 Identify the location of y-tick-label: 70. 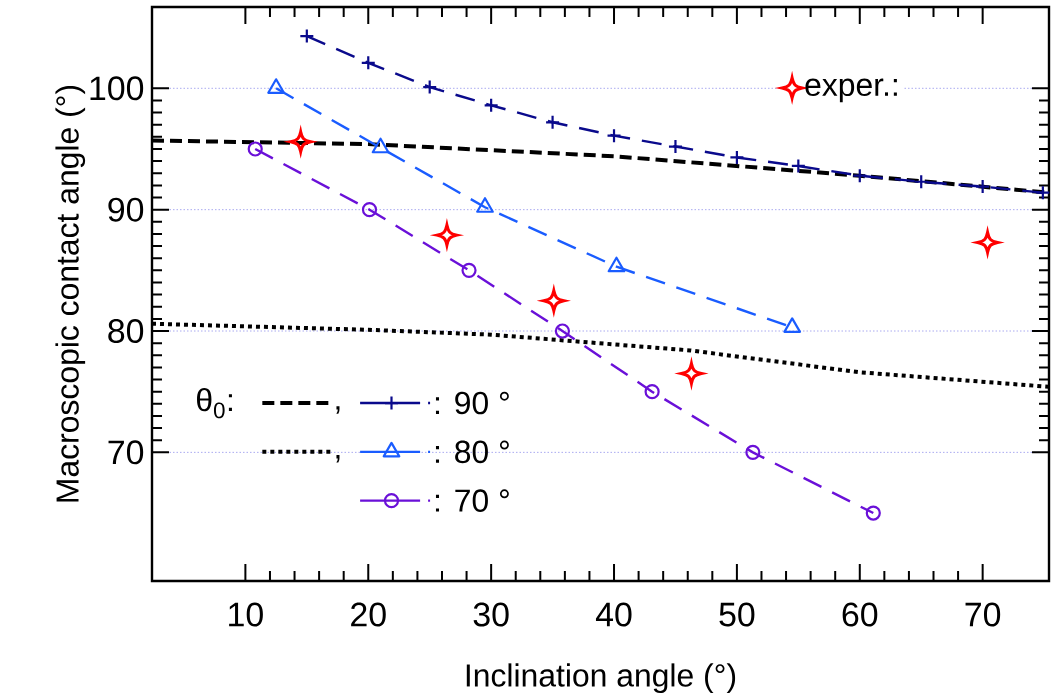
(126, 452).